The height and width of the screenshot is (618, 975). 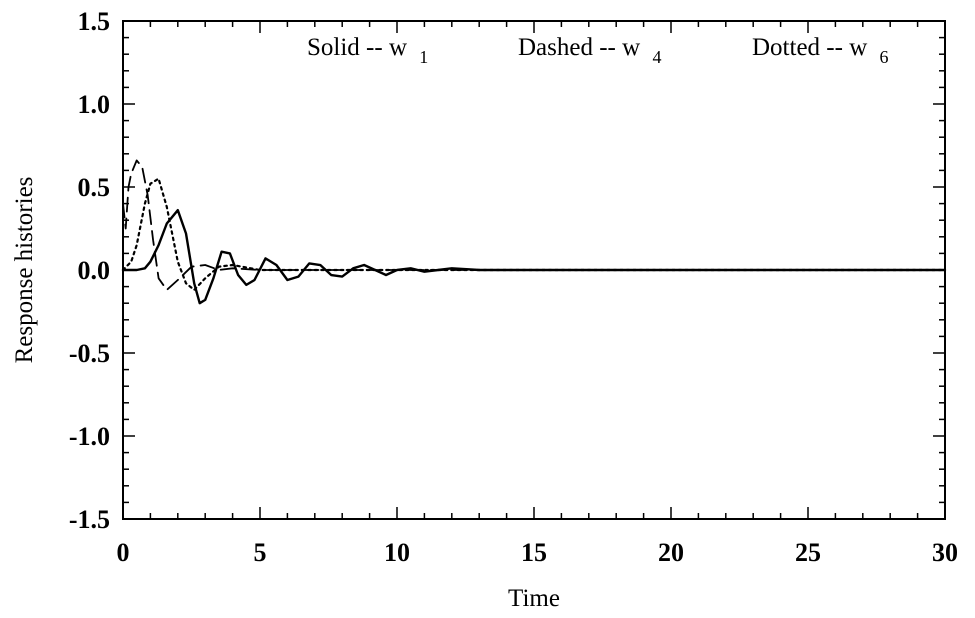 What do you see at coordinates (89, 353) in the screenshot?
I see `y-tick-label: -0.5` at bounding box center [89, 353].